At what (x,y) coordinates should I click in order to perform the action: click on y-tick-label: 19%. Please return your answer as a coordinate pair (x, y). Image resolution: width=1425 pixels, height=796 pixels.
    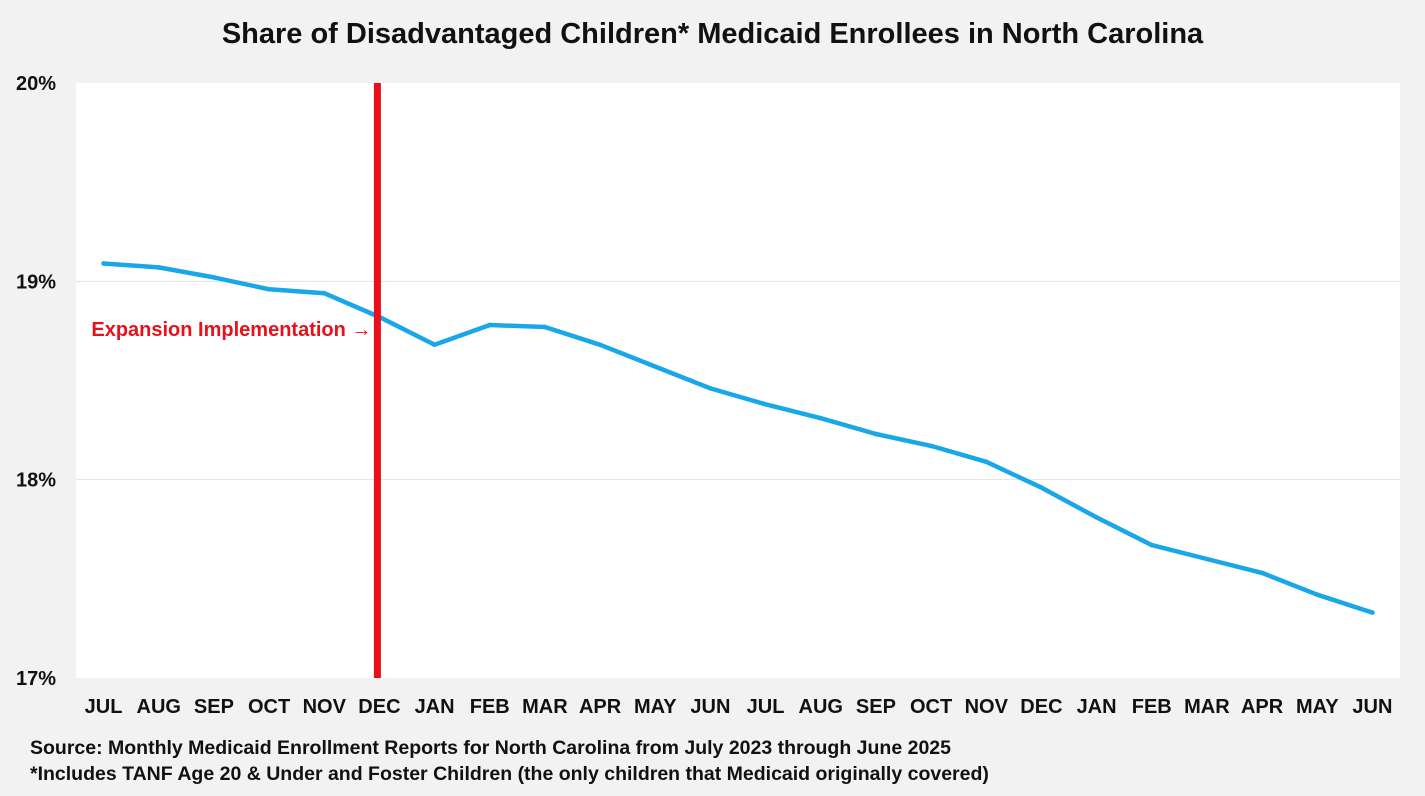
    Looking at the image, I should click on (36, 282).